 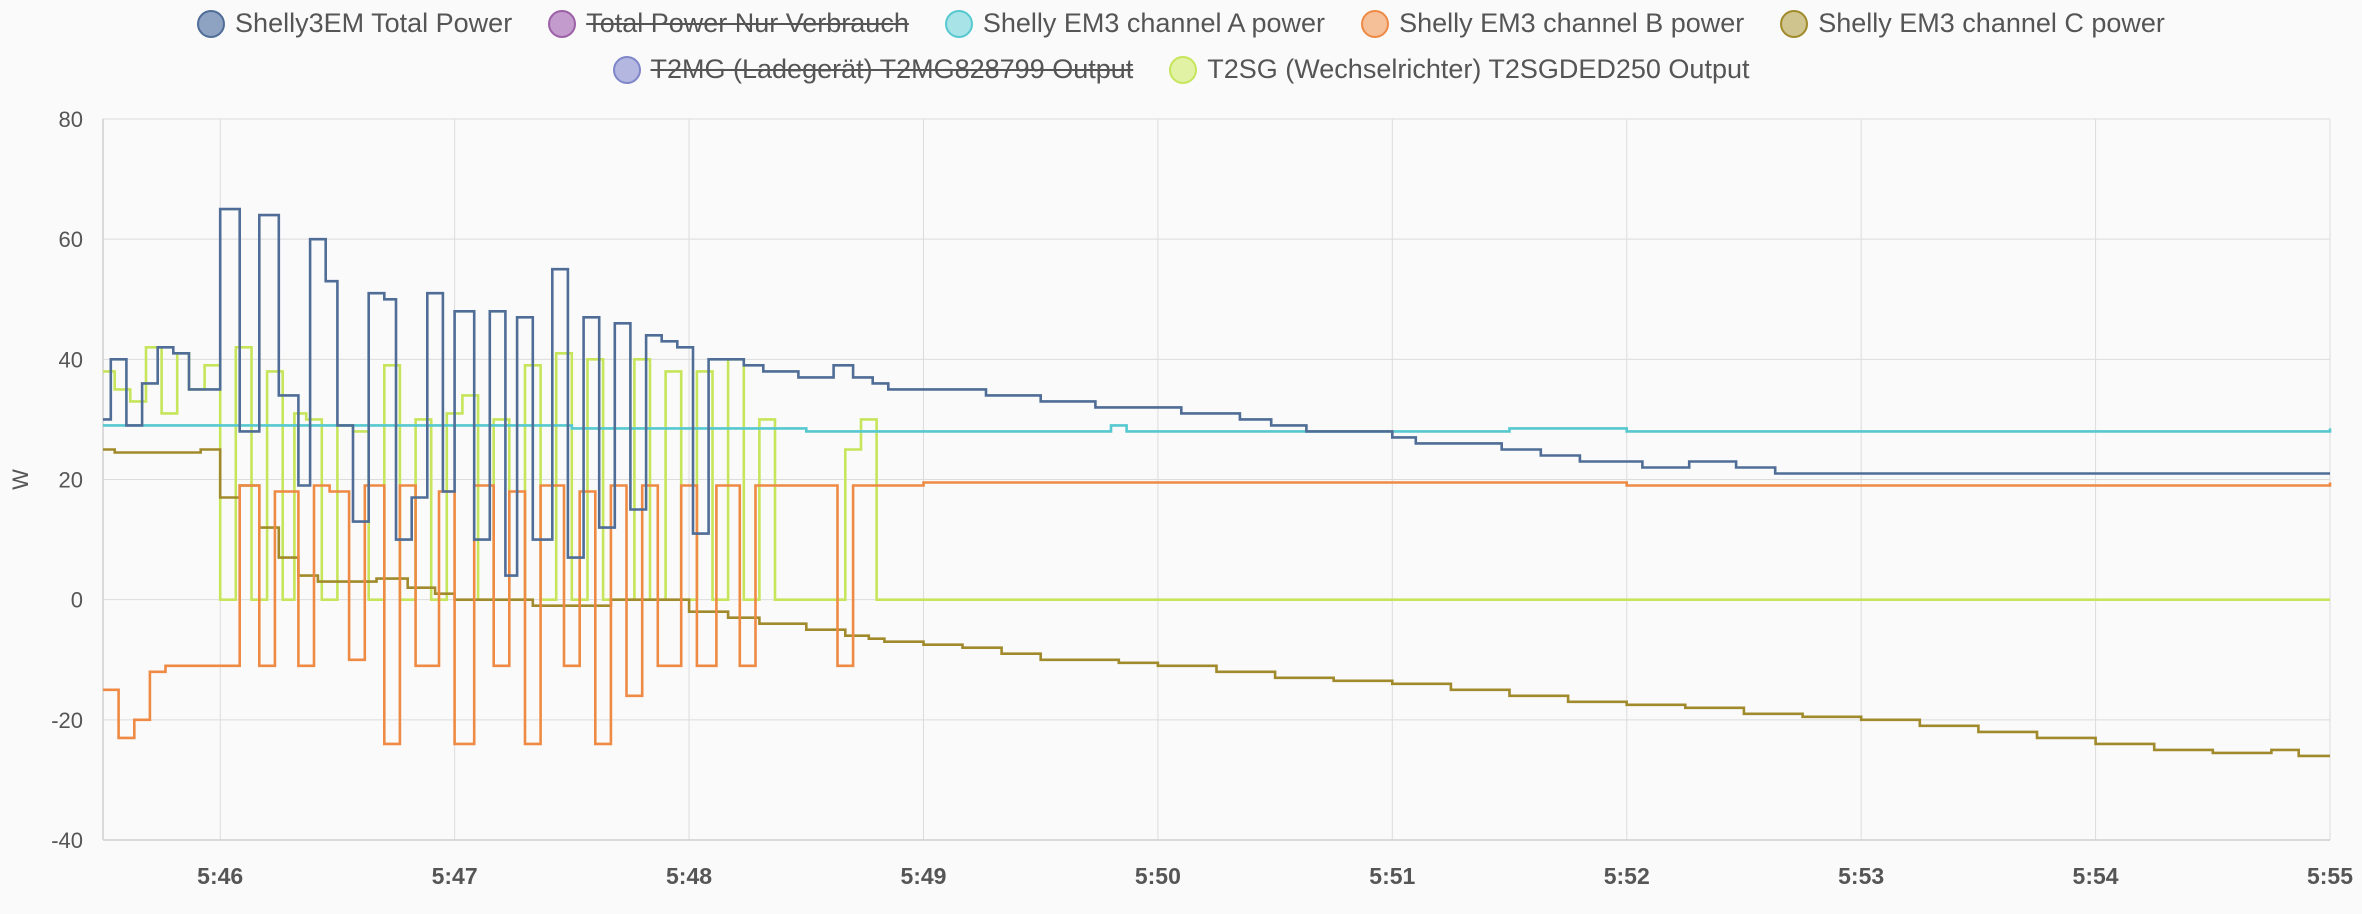 What do you see at coordinates (71, 239) in the screenshot?
I see `y-tick-label: 60` at bounding box center [71, 239].